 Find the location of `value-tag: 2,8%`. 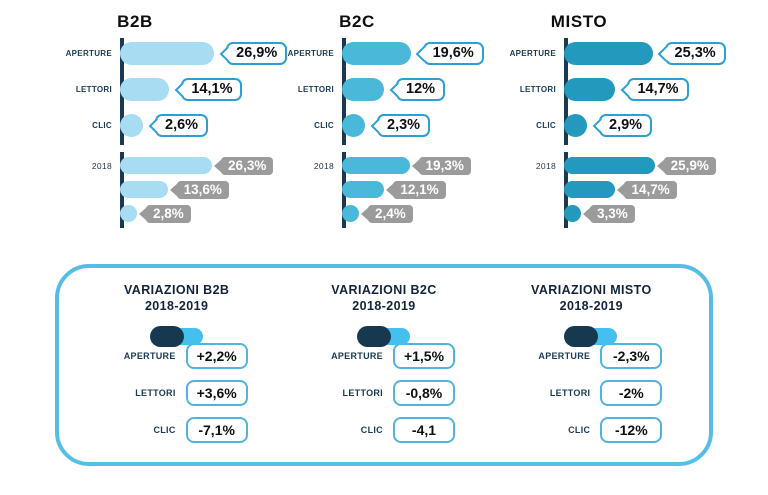

value-tag: 2,8% is located at coordinates (168, 213).